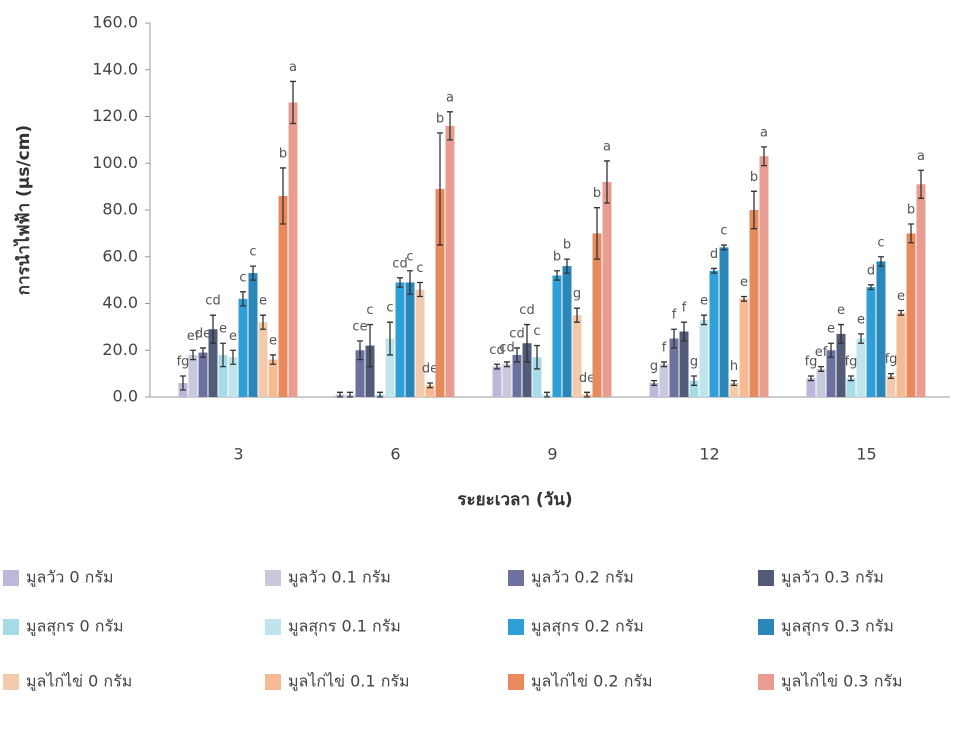 The image size is (975, 729). Describe the element at coordinates (866, 454) in the screenshot. I see `x-tick-label: 15` at that location.